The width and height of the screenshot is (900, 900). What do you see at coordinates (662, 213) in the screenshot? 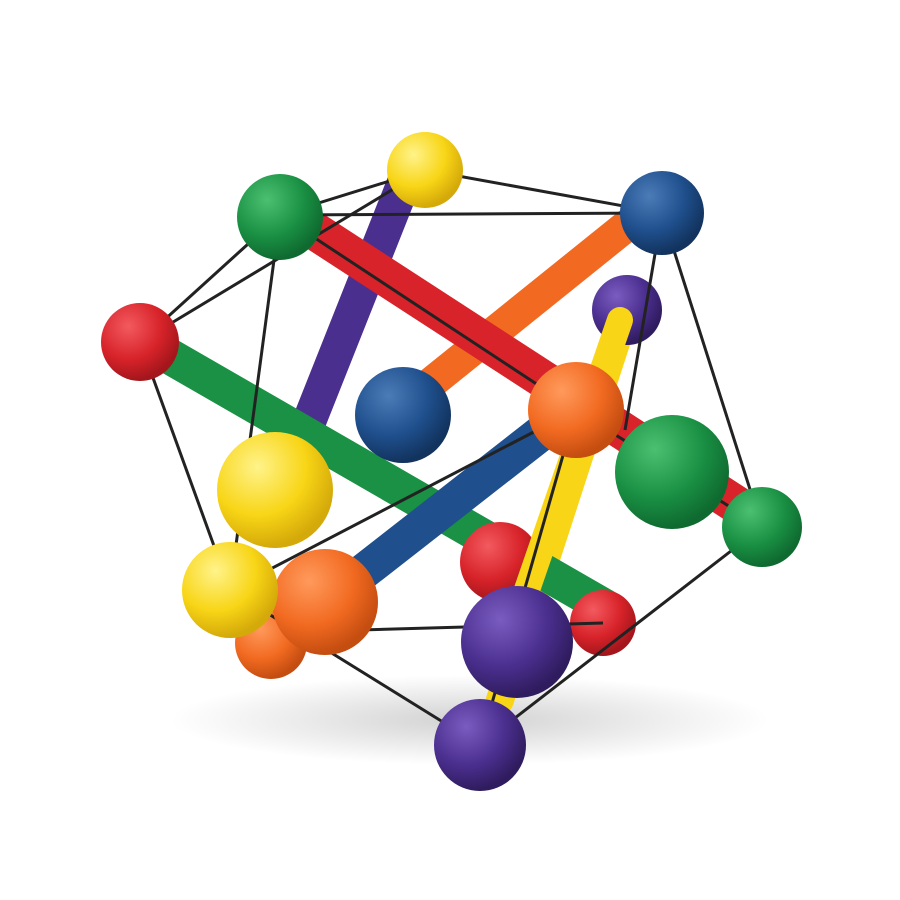
I see `bead-blue-top-right` at bounding box center [662, 213].